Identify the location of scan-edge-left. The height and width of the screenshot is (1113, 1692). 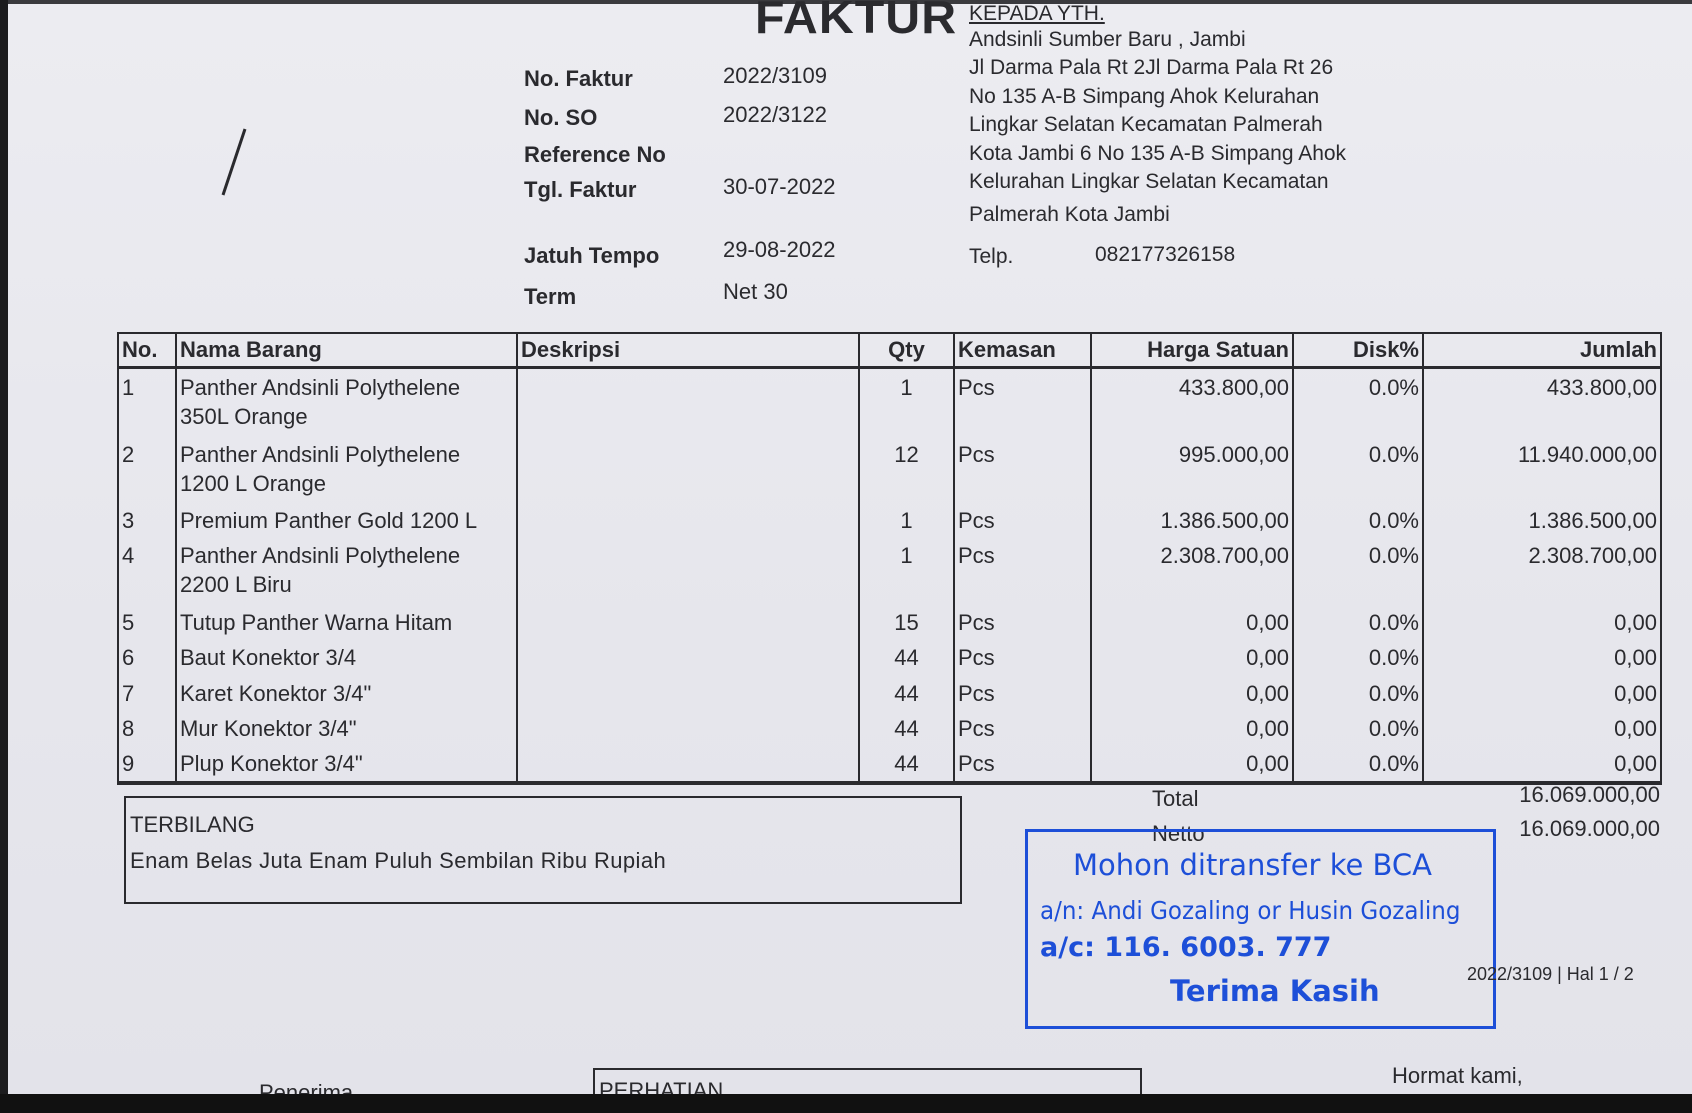
(4, 556).